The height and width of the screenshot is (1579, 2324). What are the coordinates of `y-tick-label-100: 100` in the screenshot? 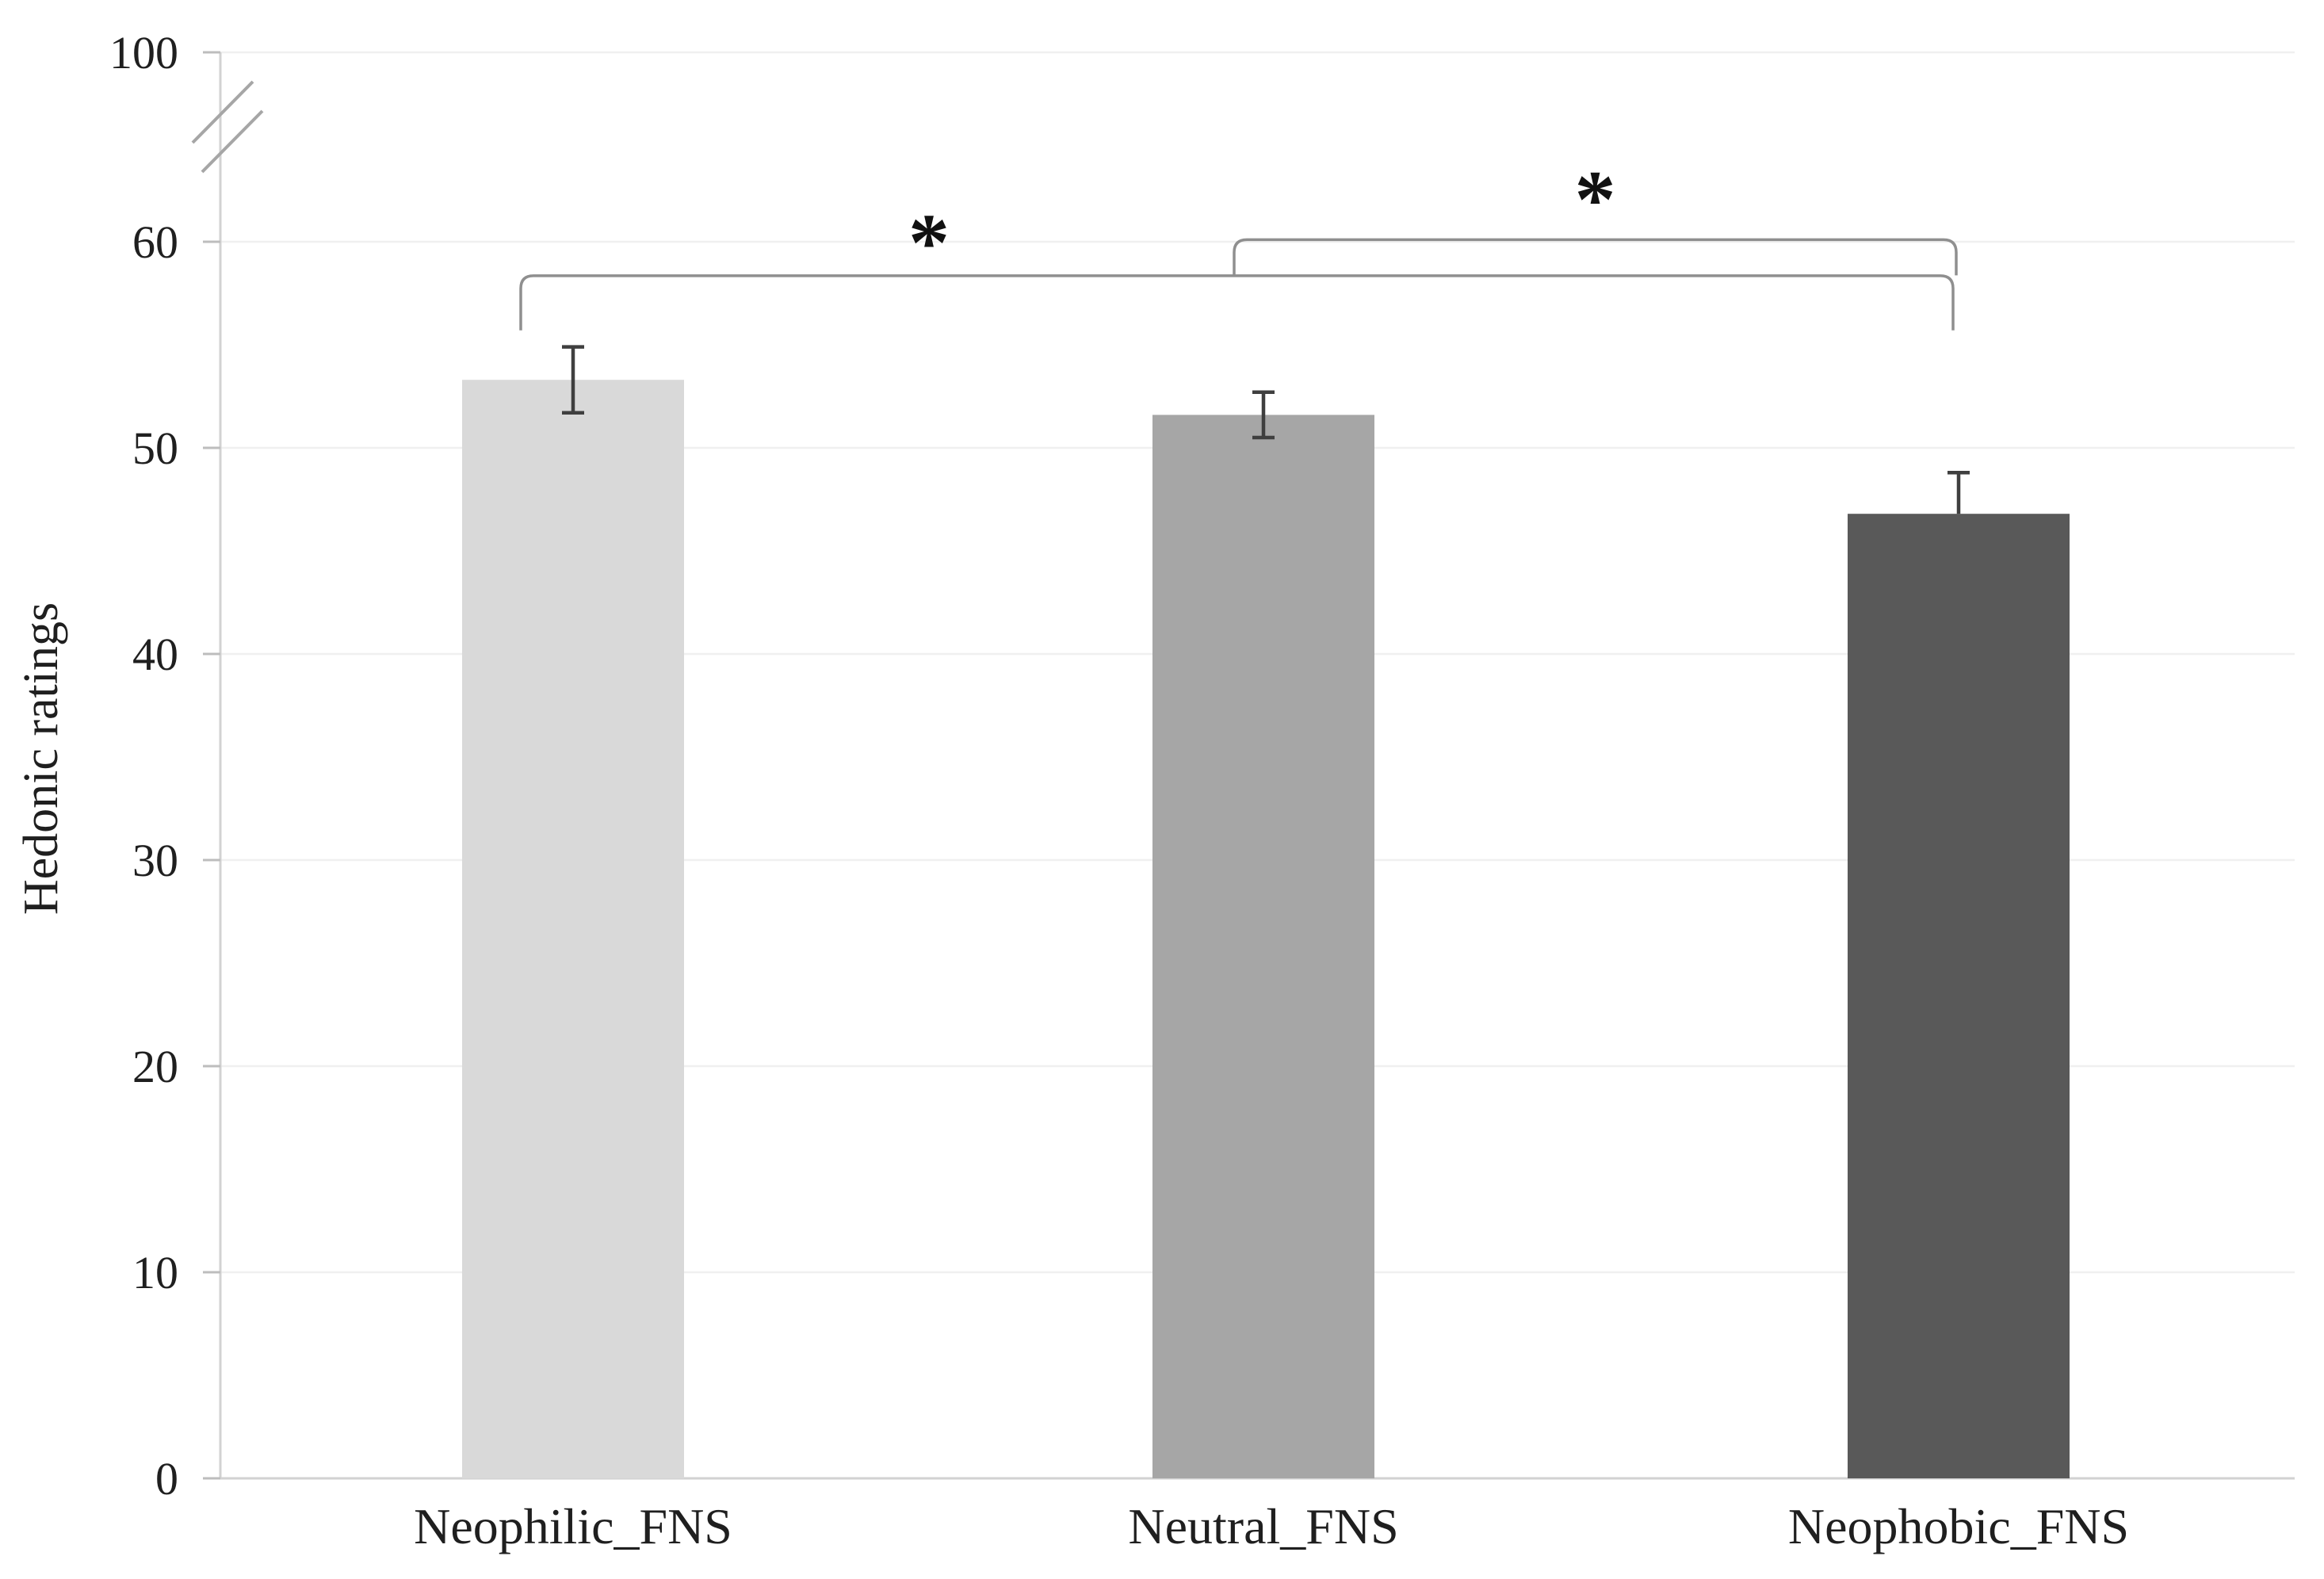 It's located at (143, 52).